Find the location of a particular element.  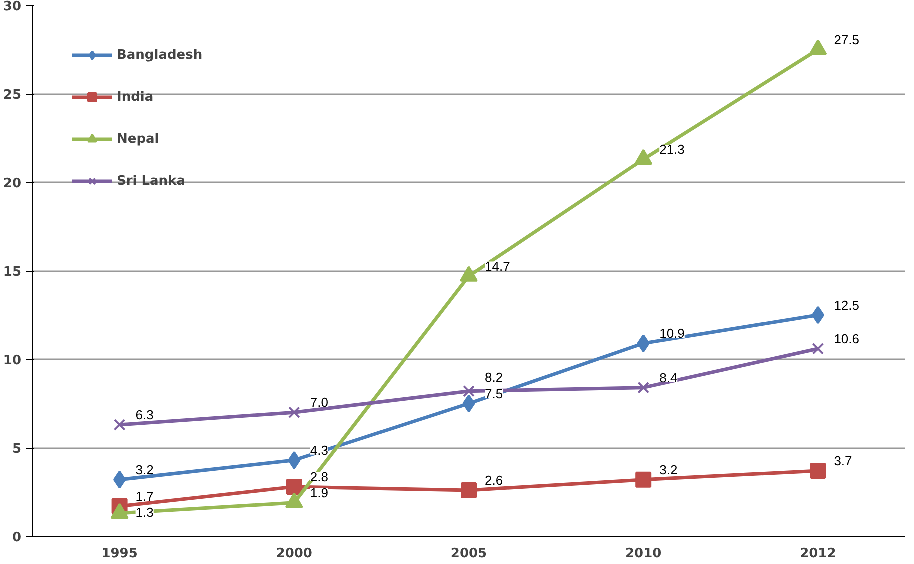

x-tick-label: 2010 is located at coordinates (644, 554).